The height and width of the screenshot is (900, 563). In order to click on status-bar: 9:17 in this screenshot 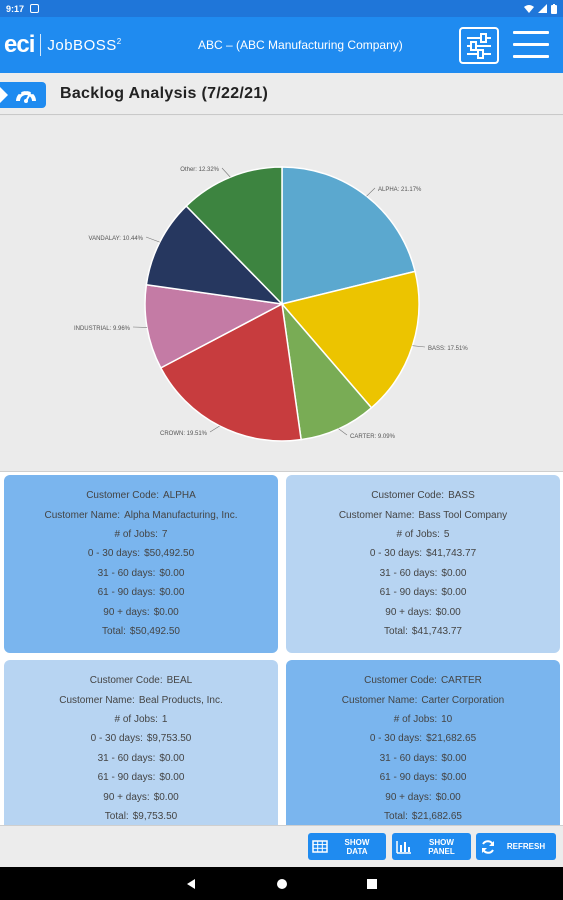, I will do `click(281, 8)`.